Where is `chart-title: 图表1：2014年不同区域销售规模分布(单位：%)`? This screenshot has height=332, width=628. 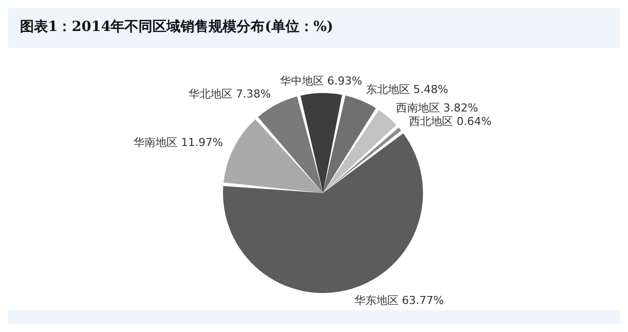 chart-title: 图表1：2014年不同区域销售规模分布(单位：%) is located at coordinates (176, 27).